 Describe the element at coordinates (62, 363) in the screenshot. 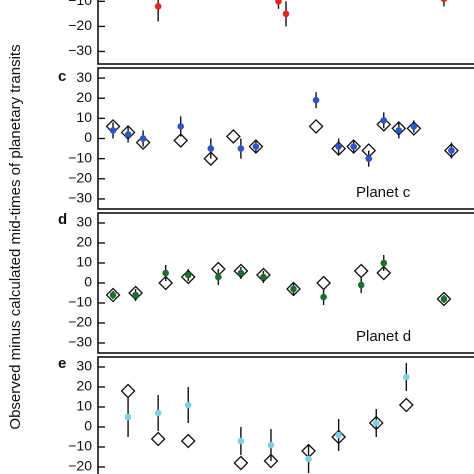

I see `panel-letter: e` at that location.